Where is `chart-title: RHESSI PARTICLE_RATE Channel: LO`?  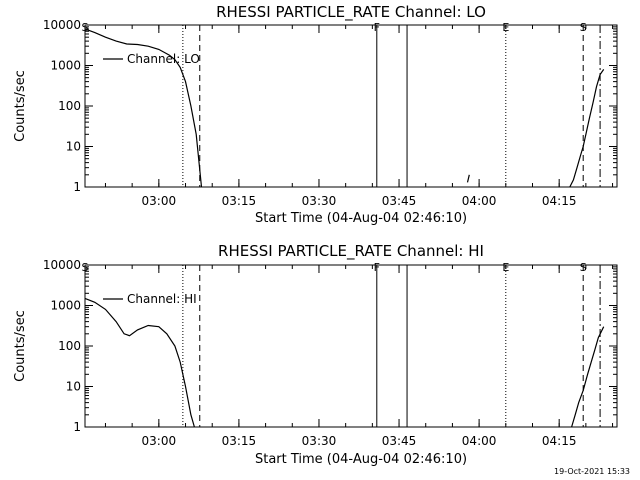 chart-title: RHESSI PARTICLE_RATE Channel: LO is located at coordinates (351, 12).